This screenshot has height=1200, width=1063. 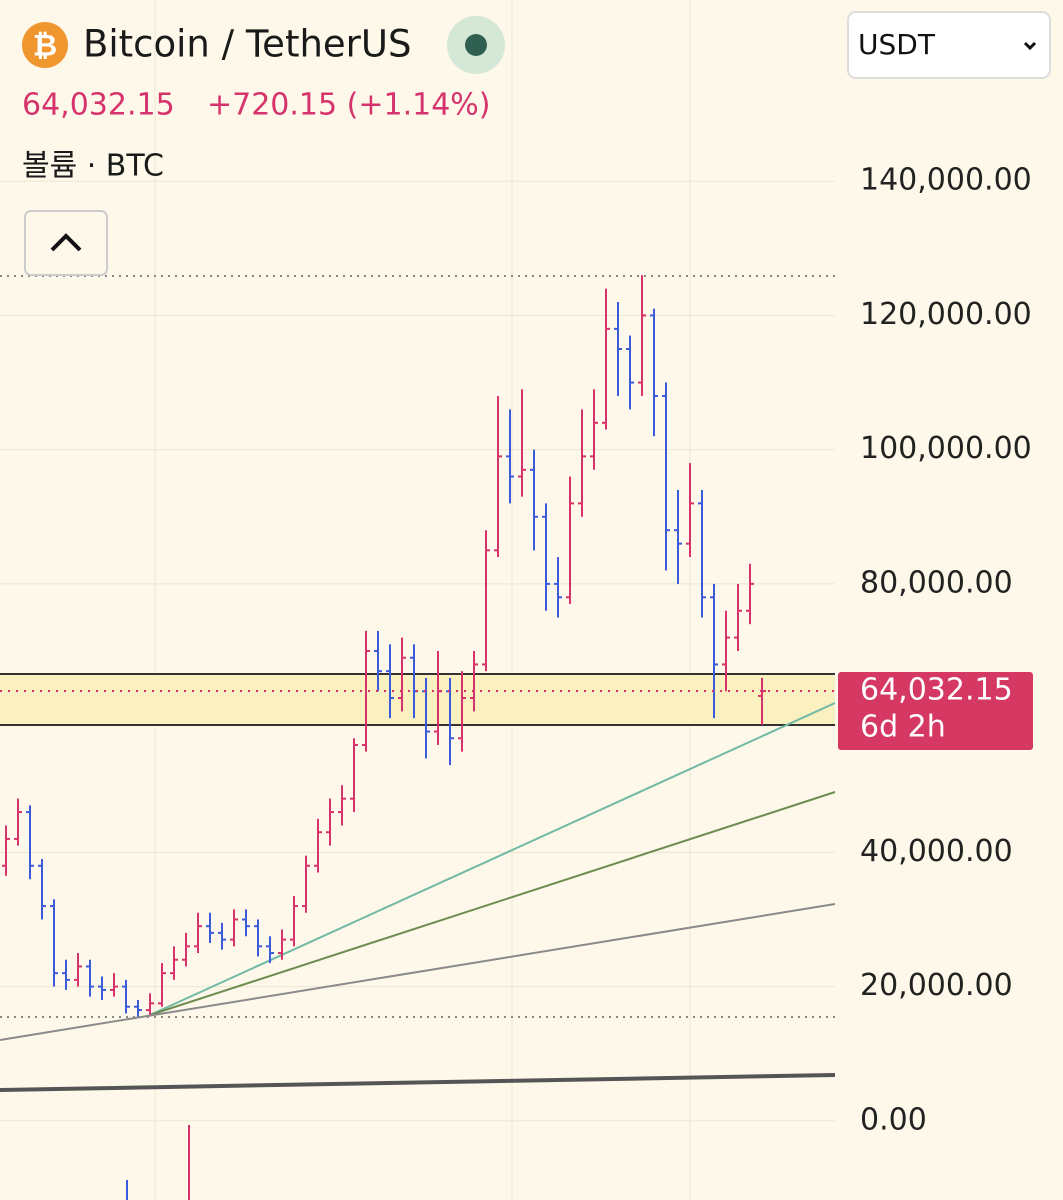 I want to click on coin-icon, so click(x=45, y=45).